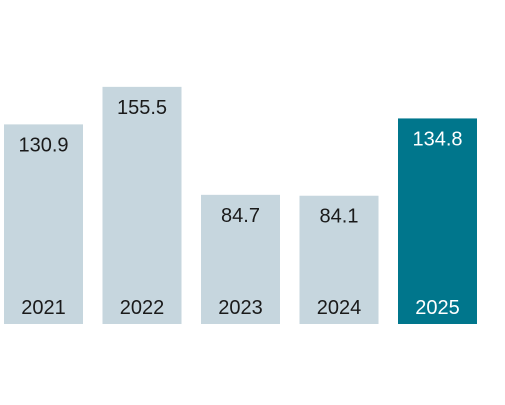  Describe the element at coordinates (142, 205) in the screenshot. I see `bar-2022` at that location.